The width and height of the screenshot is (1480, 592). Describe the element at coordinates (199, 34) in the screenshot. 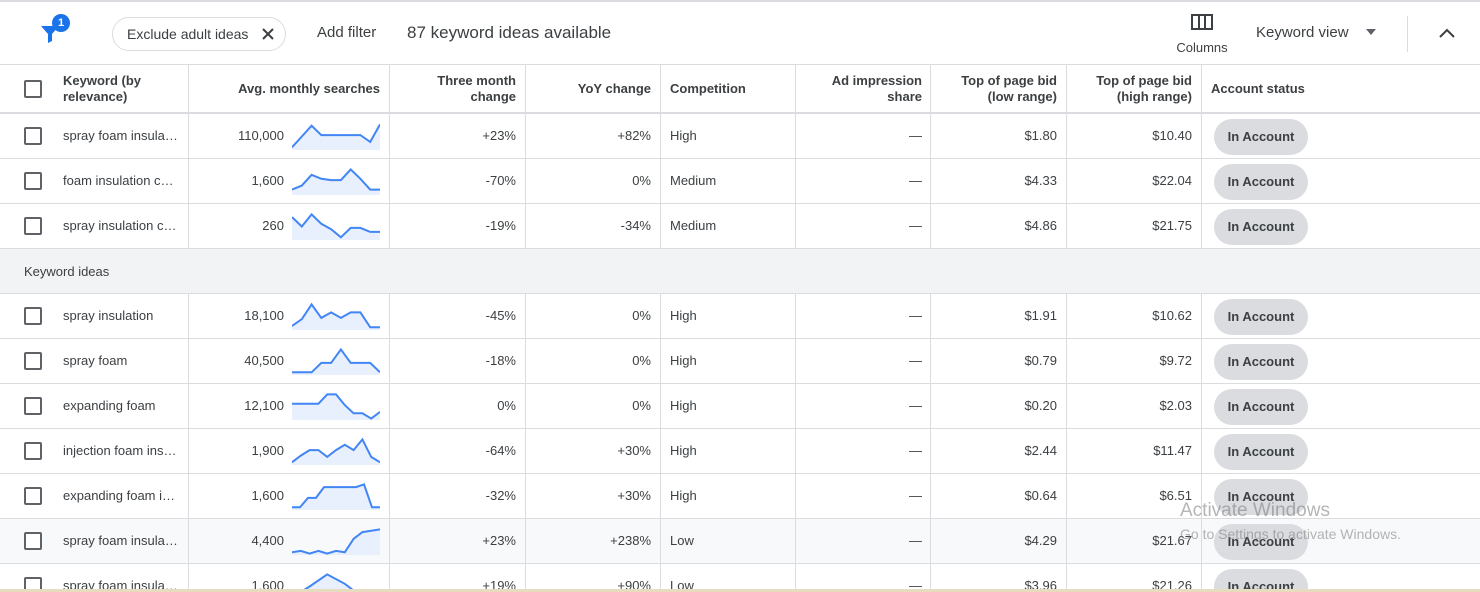

I see `exclude-adult-ideas-chip: Exclude adult ideas` at that location.